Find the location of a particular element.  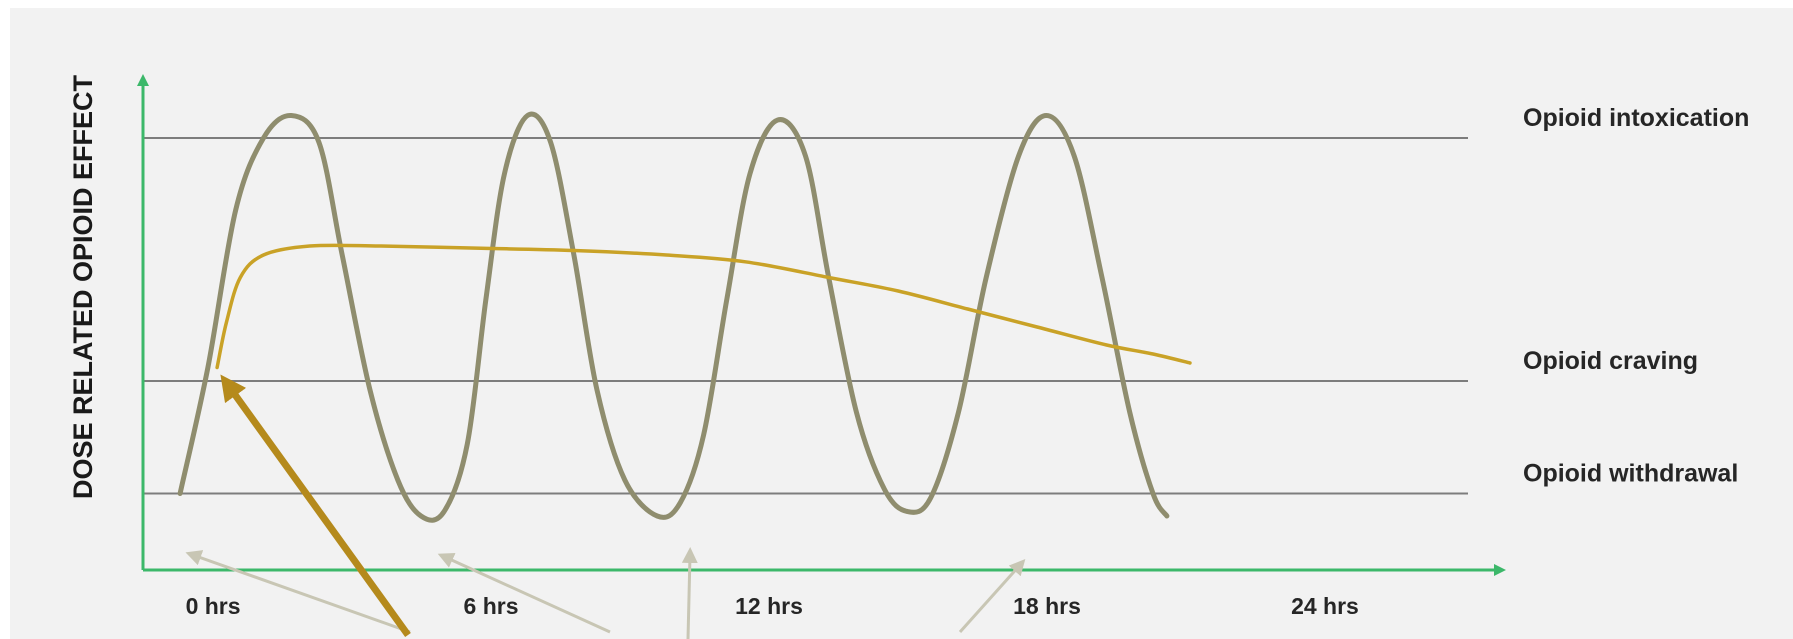

x-tick-label-0: 0 hrs is located at coordinates (213, 606).